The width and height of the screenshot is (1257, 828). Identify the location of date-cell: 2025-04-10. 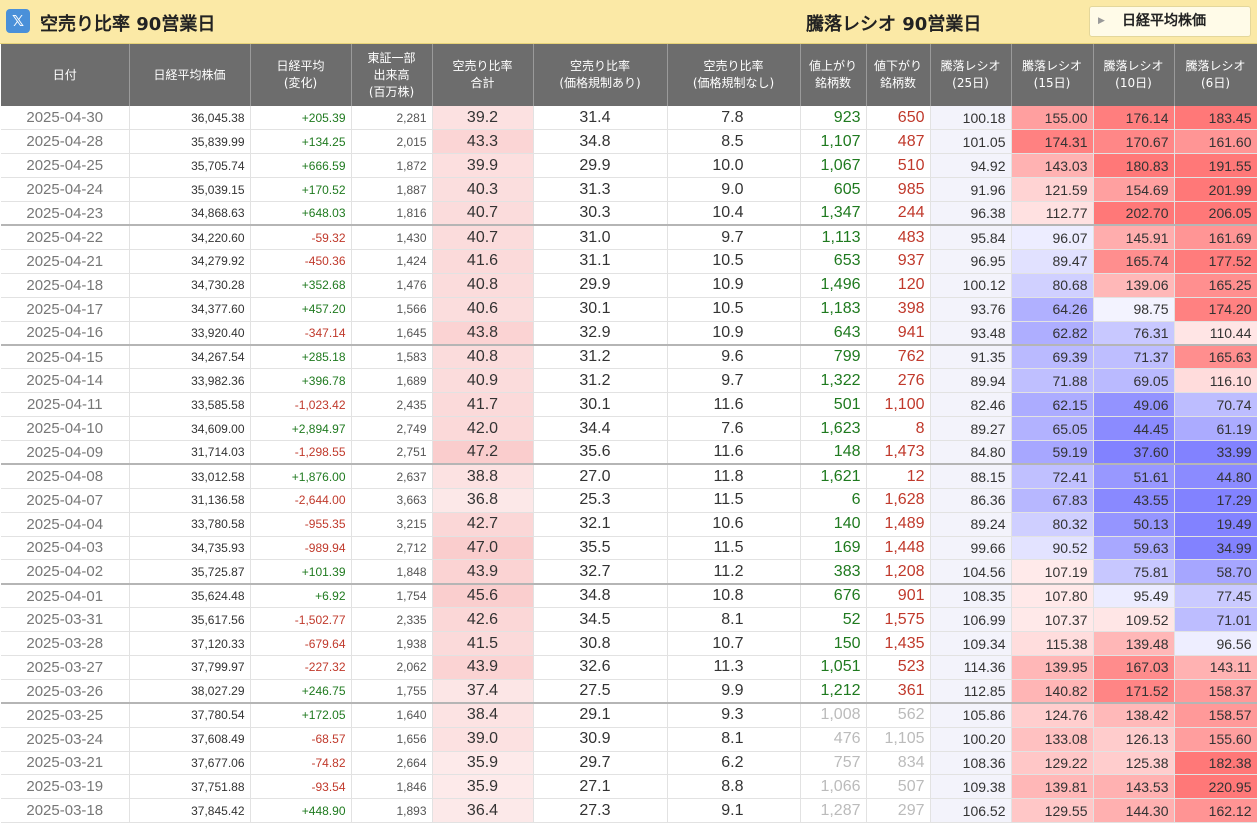
(65, 428).